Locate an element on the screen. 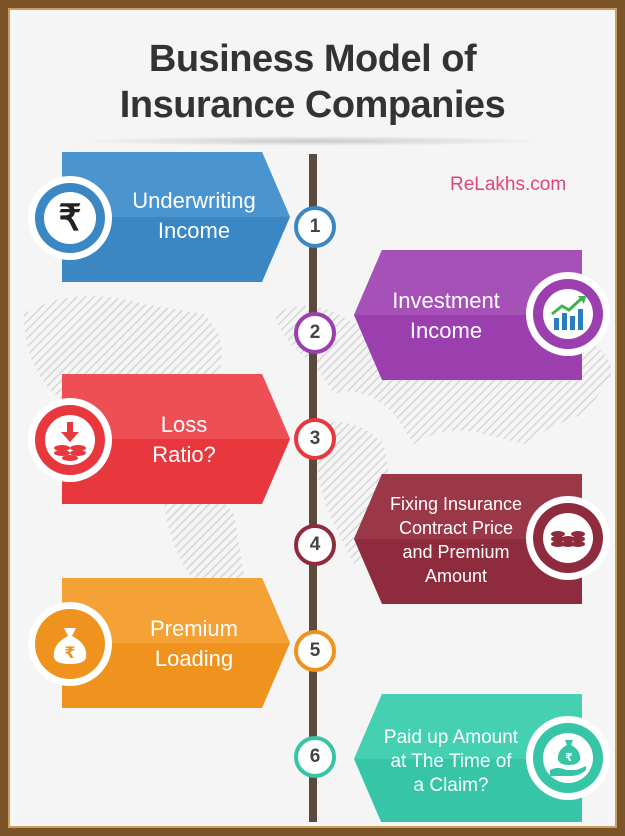 The width and height of the screenshot is (625, 836). title-line-2: Insurance Companies is located at coordinates (312, 105).